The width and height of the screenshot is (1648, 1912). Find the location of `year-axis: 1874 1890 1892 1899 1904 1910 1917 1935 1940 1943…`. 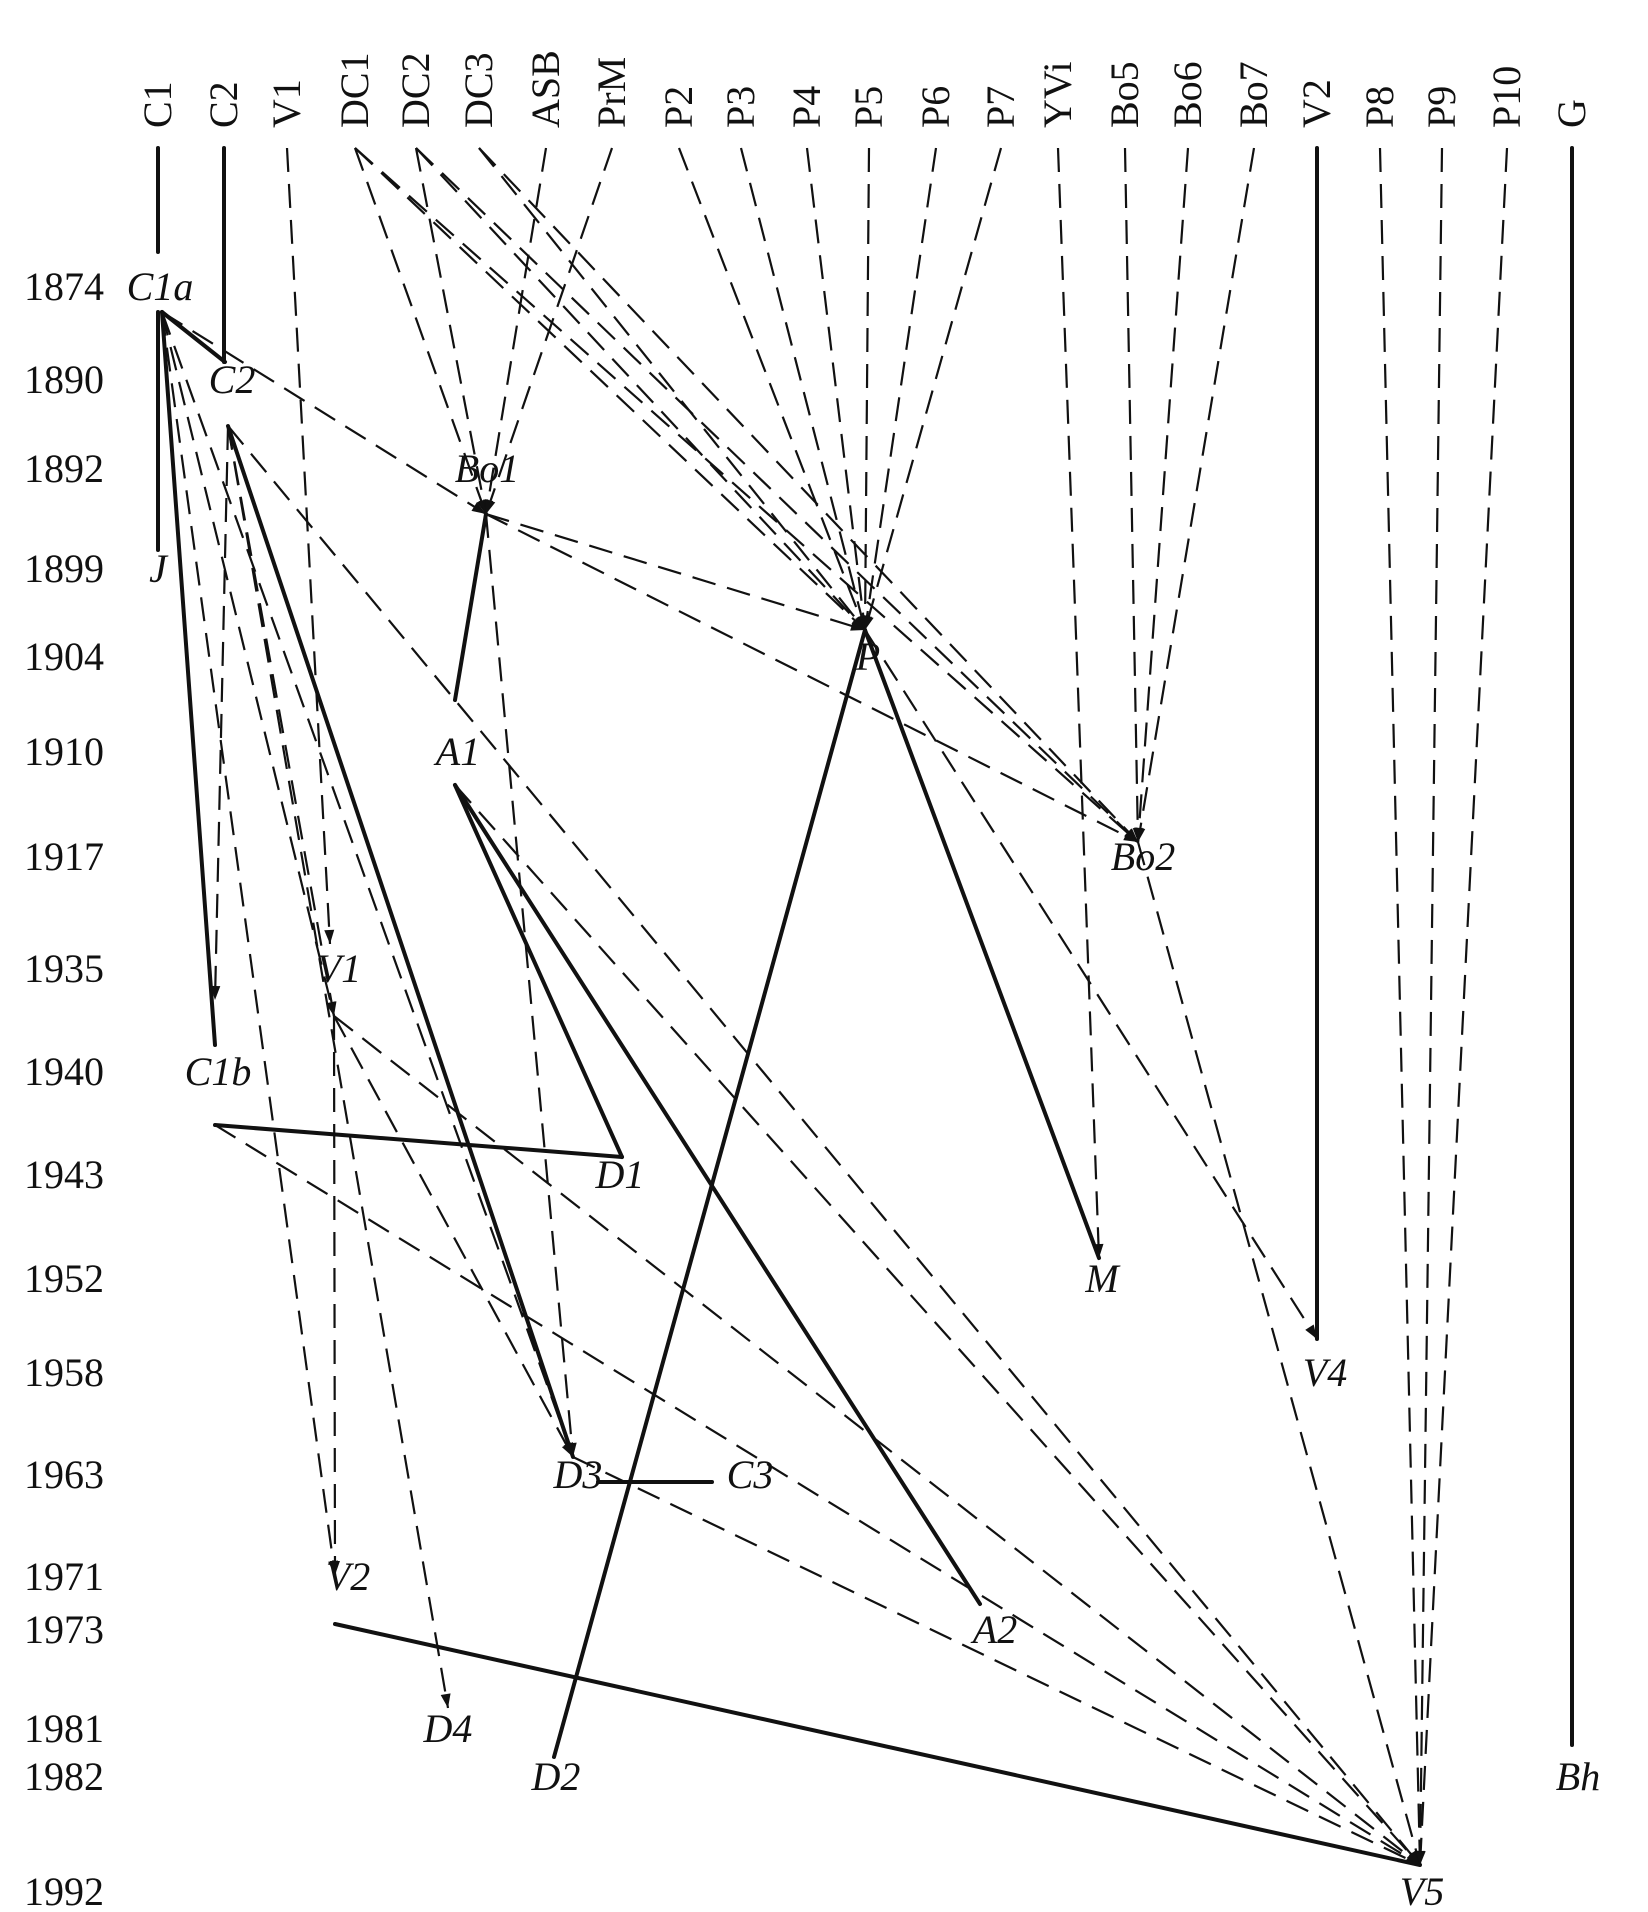

year-axis: 1874 1890 1892 1899 1904 1910 1917 1935 1940 1943… is located at coordinates (64, 1088).